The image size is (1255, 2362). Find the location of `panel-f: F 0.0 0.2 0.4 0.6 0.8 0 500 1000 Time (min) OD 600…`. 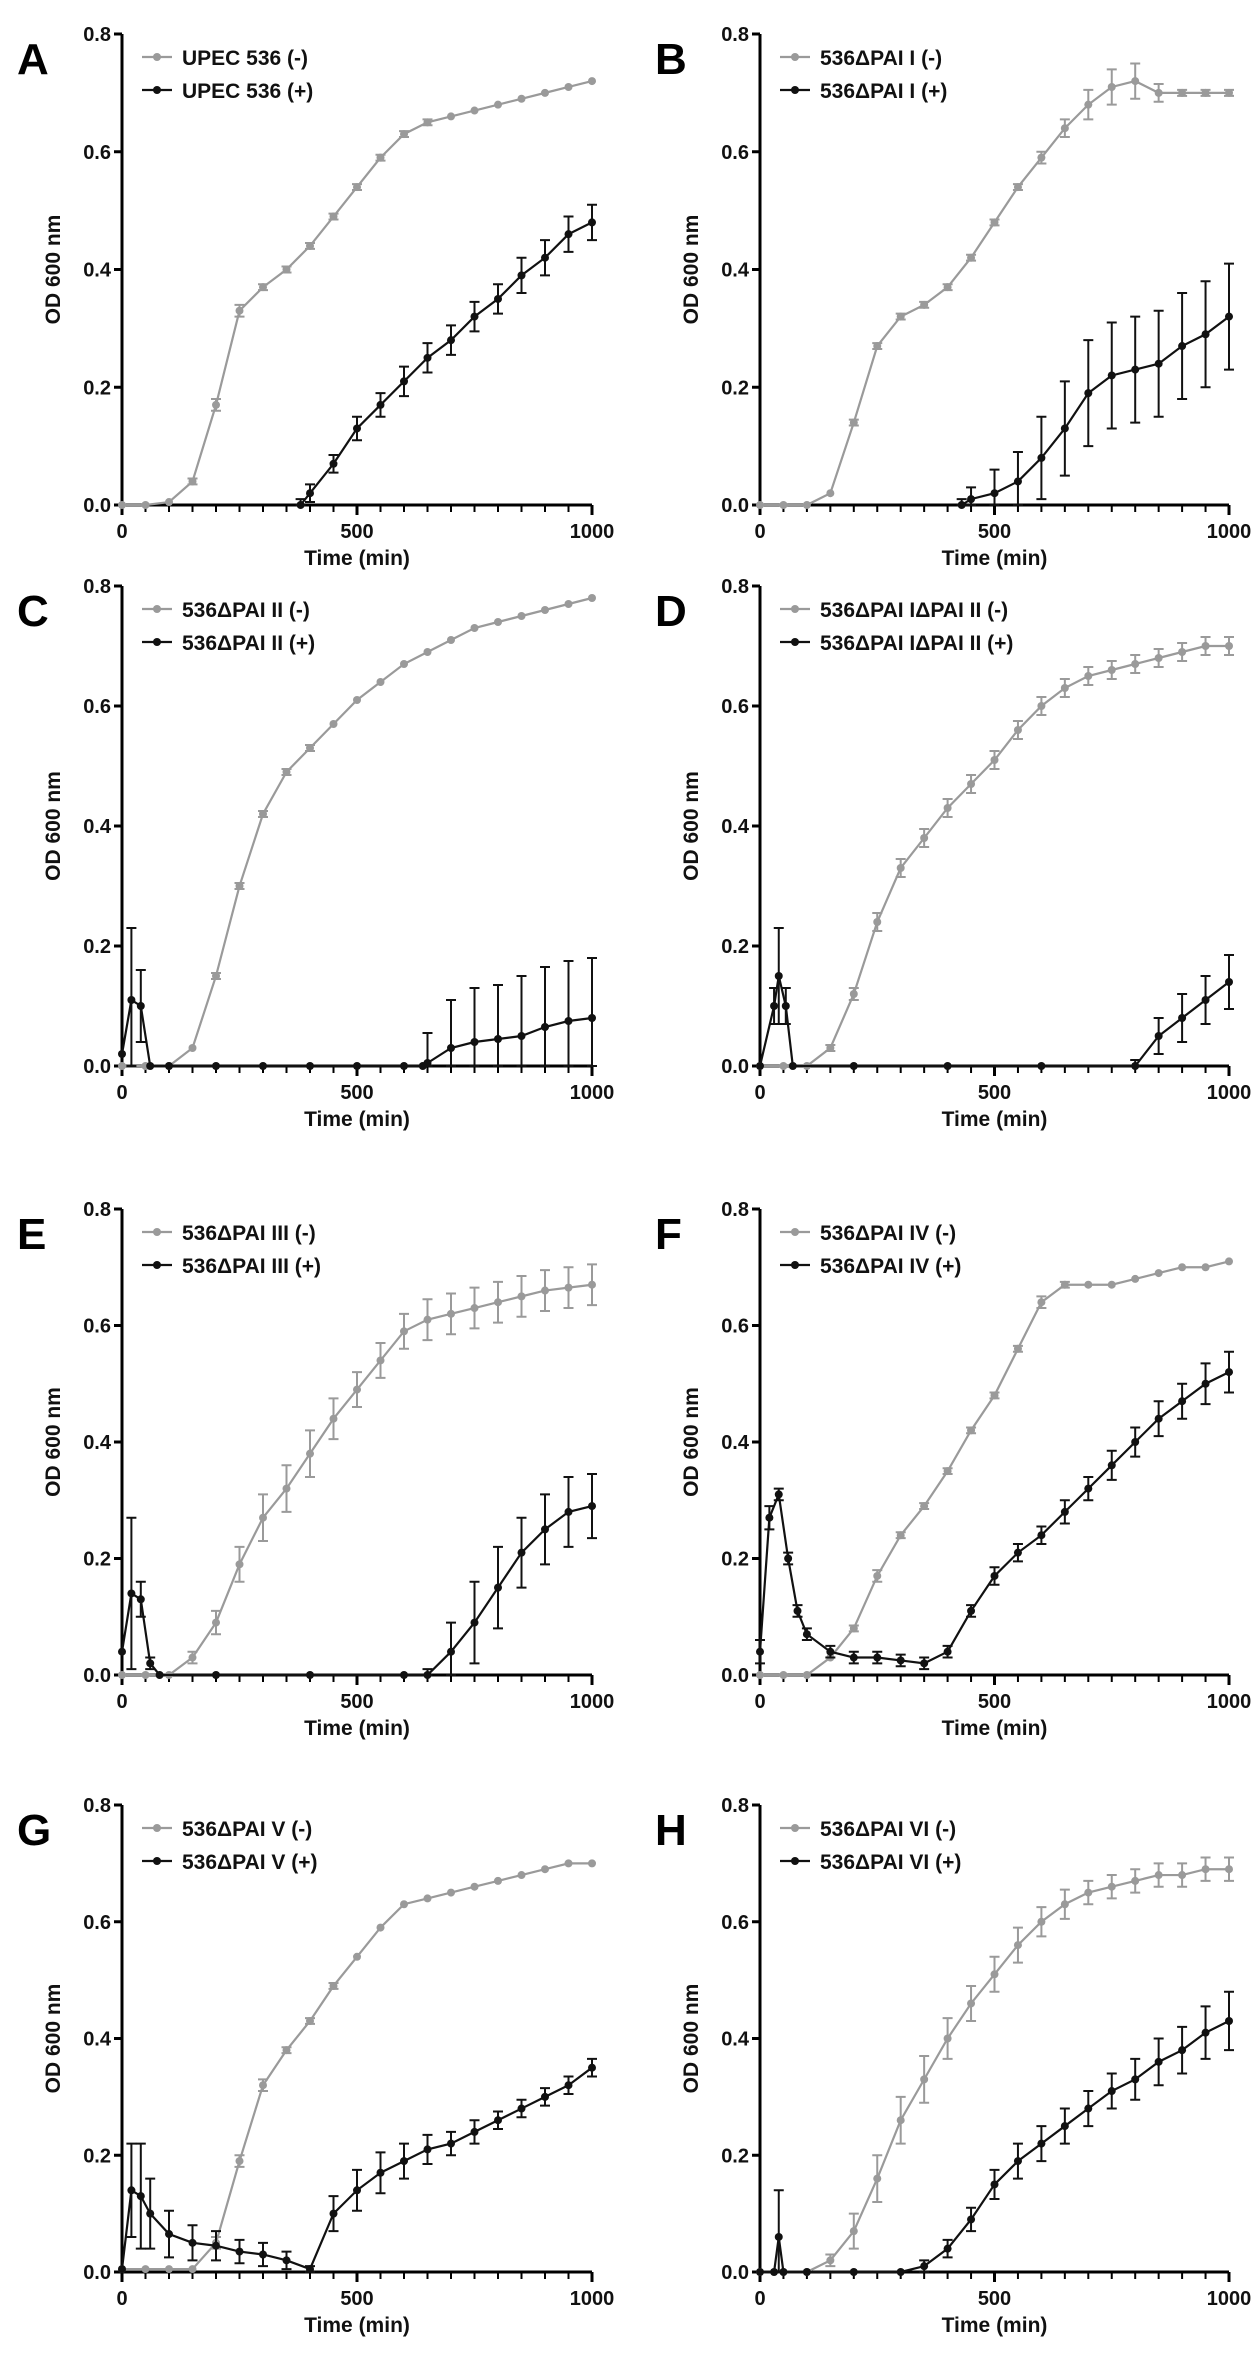

panel-f: F 0.0 0.2 0.4 0.6 0.8 0 500 1000 Time (min) OD 600… is located at coordinates (953, 1469).